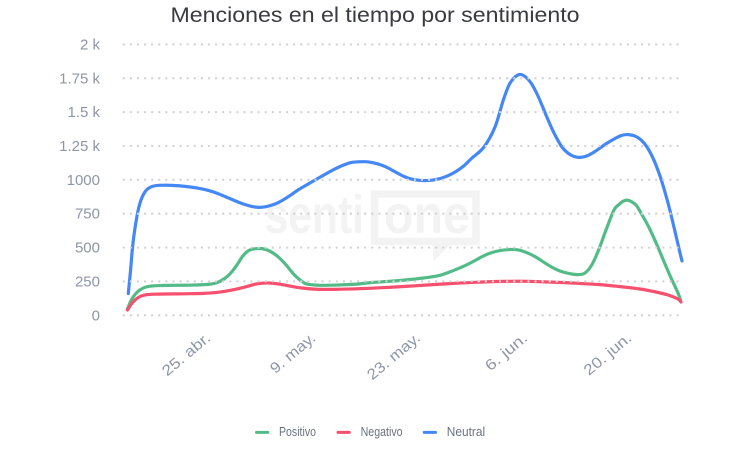 The height and width of the screenshot is (455, 742). Describe the element at coordinates (96, 315) in the screenshot. I see `svg-text: 0` at that location.